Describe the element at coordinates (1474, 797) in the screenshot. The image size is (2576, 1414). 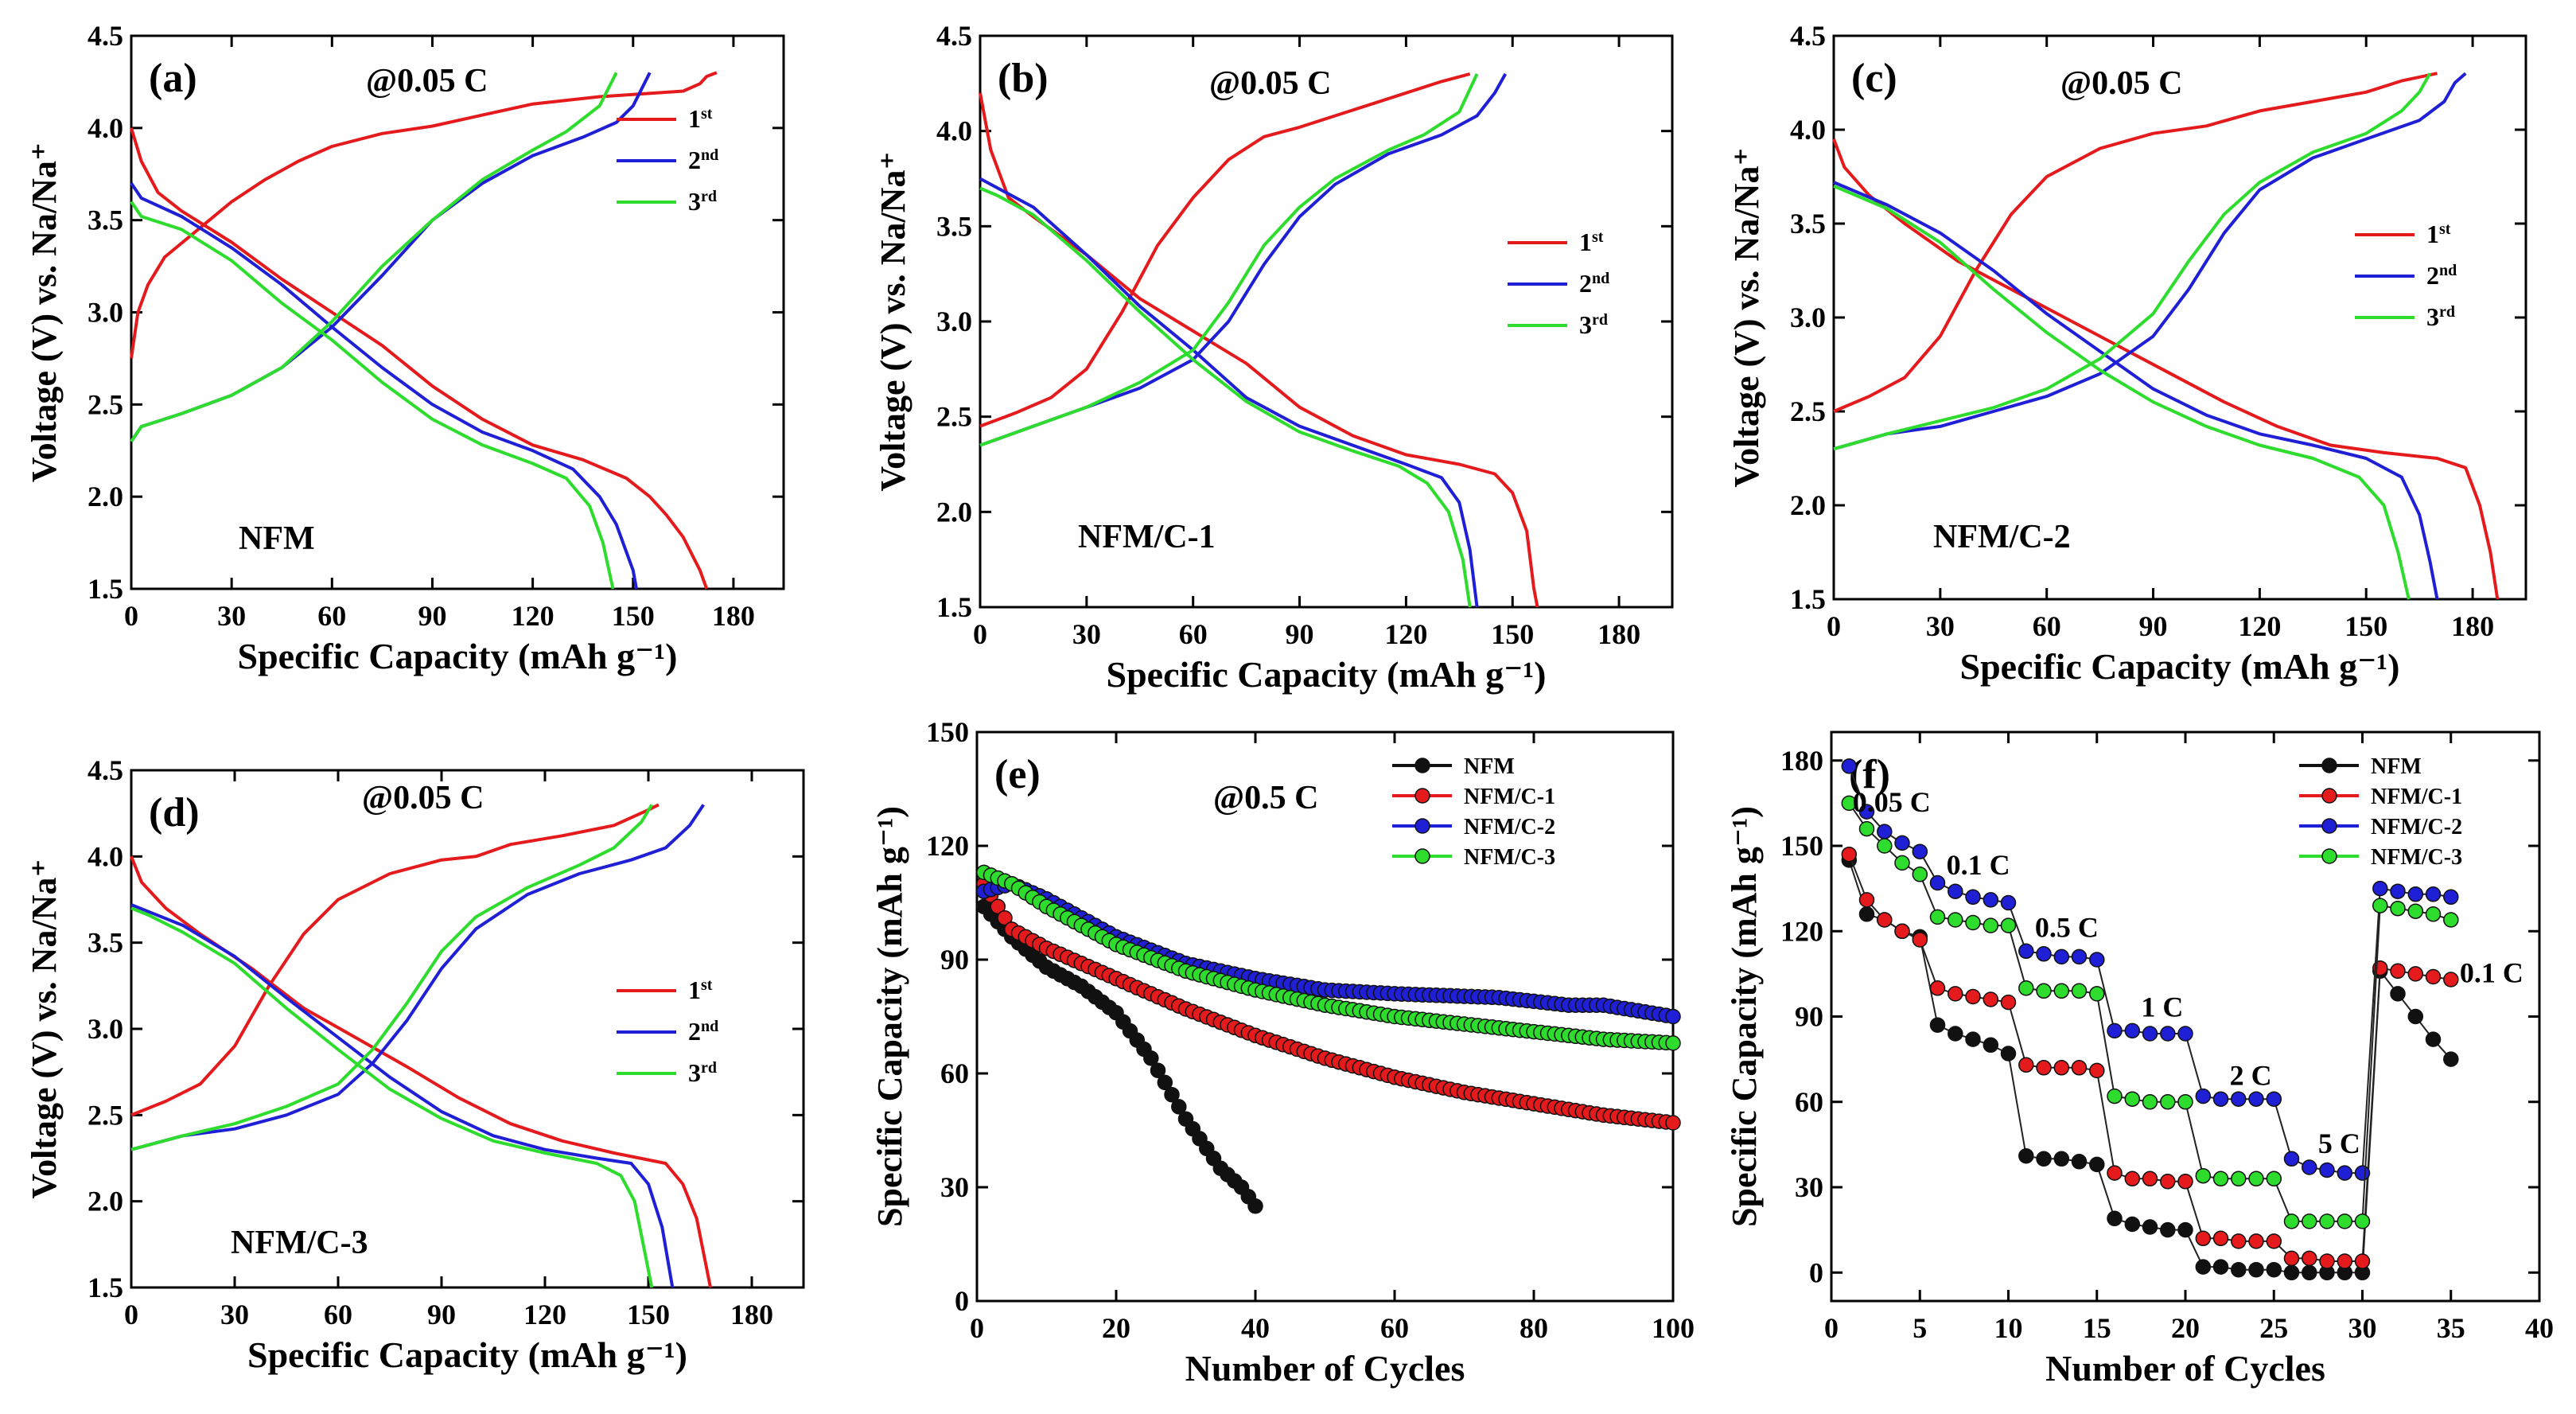
I see `legend-item: NFM/C-1` at that location.